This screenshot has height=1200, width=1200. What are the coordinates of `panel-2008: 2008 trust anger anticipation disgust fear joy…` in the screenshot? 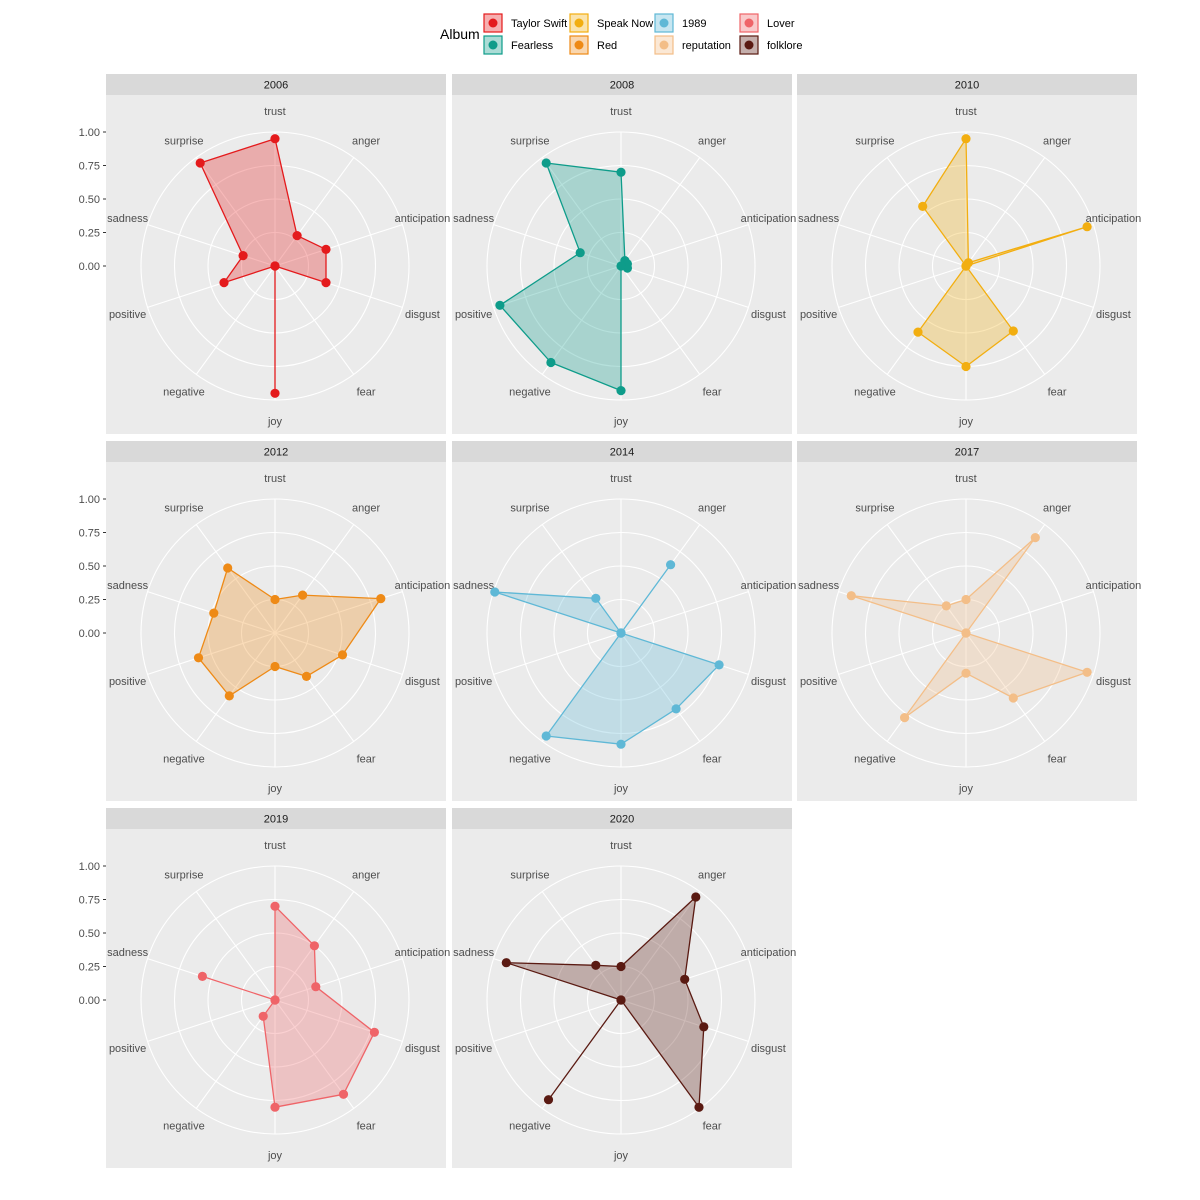 It's located at (624, 254).